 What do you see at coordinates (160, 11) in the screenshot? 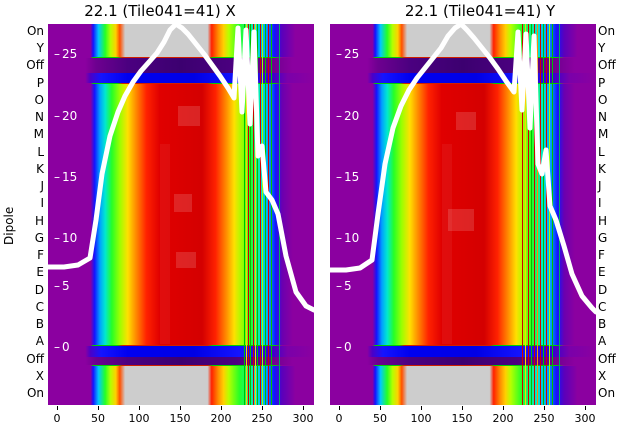
I see `panel-x-title: 22.1 (Tile041=41) X` at bounding box center [160, 11].